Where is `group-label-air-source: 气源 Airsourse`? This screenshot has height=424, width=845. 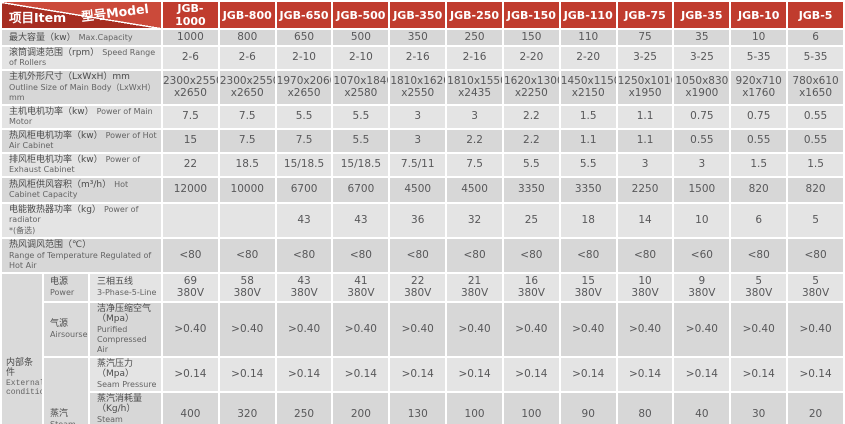
group-label-air-source: 气源 Airsourse is located at coordinates (66, 329).